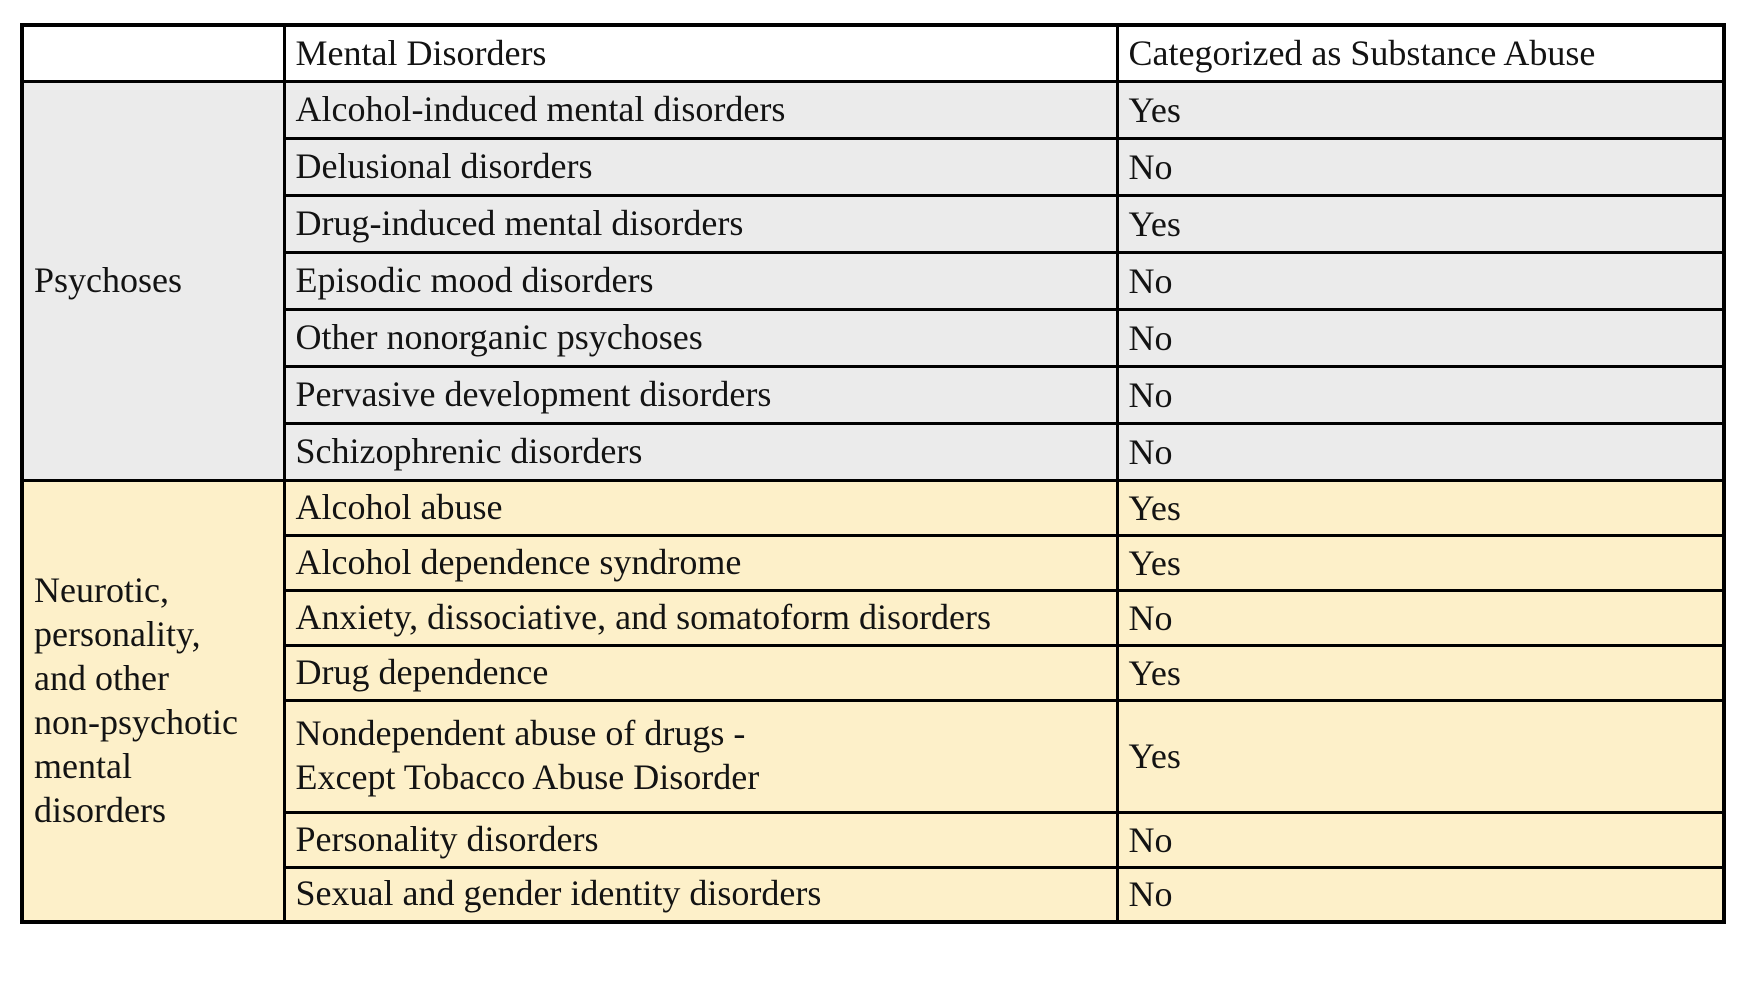  Describe the element at coordinates (700, 451) in the screenshot. I see `disorder-cell: Schizophrenic disorders` at that location.